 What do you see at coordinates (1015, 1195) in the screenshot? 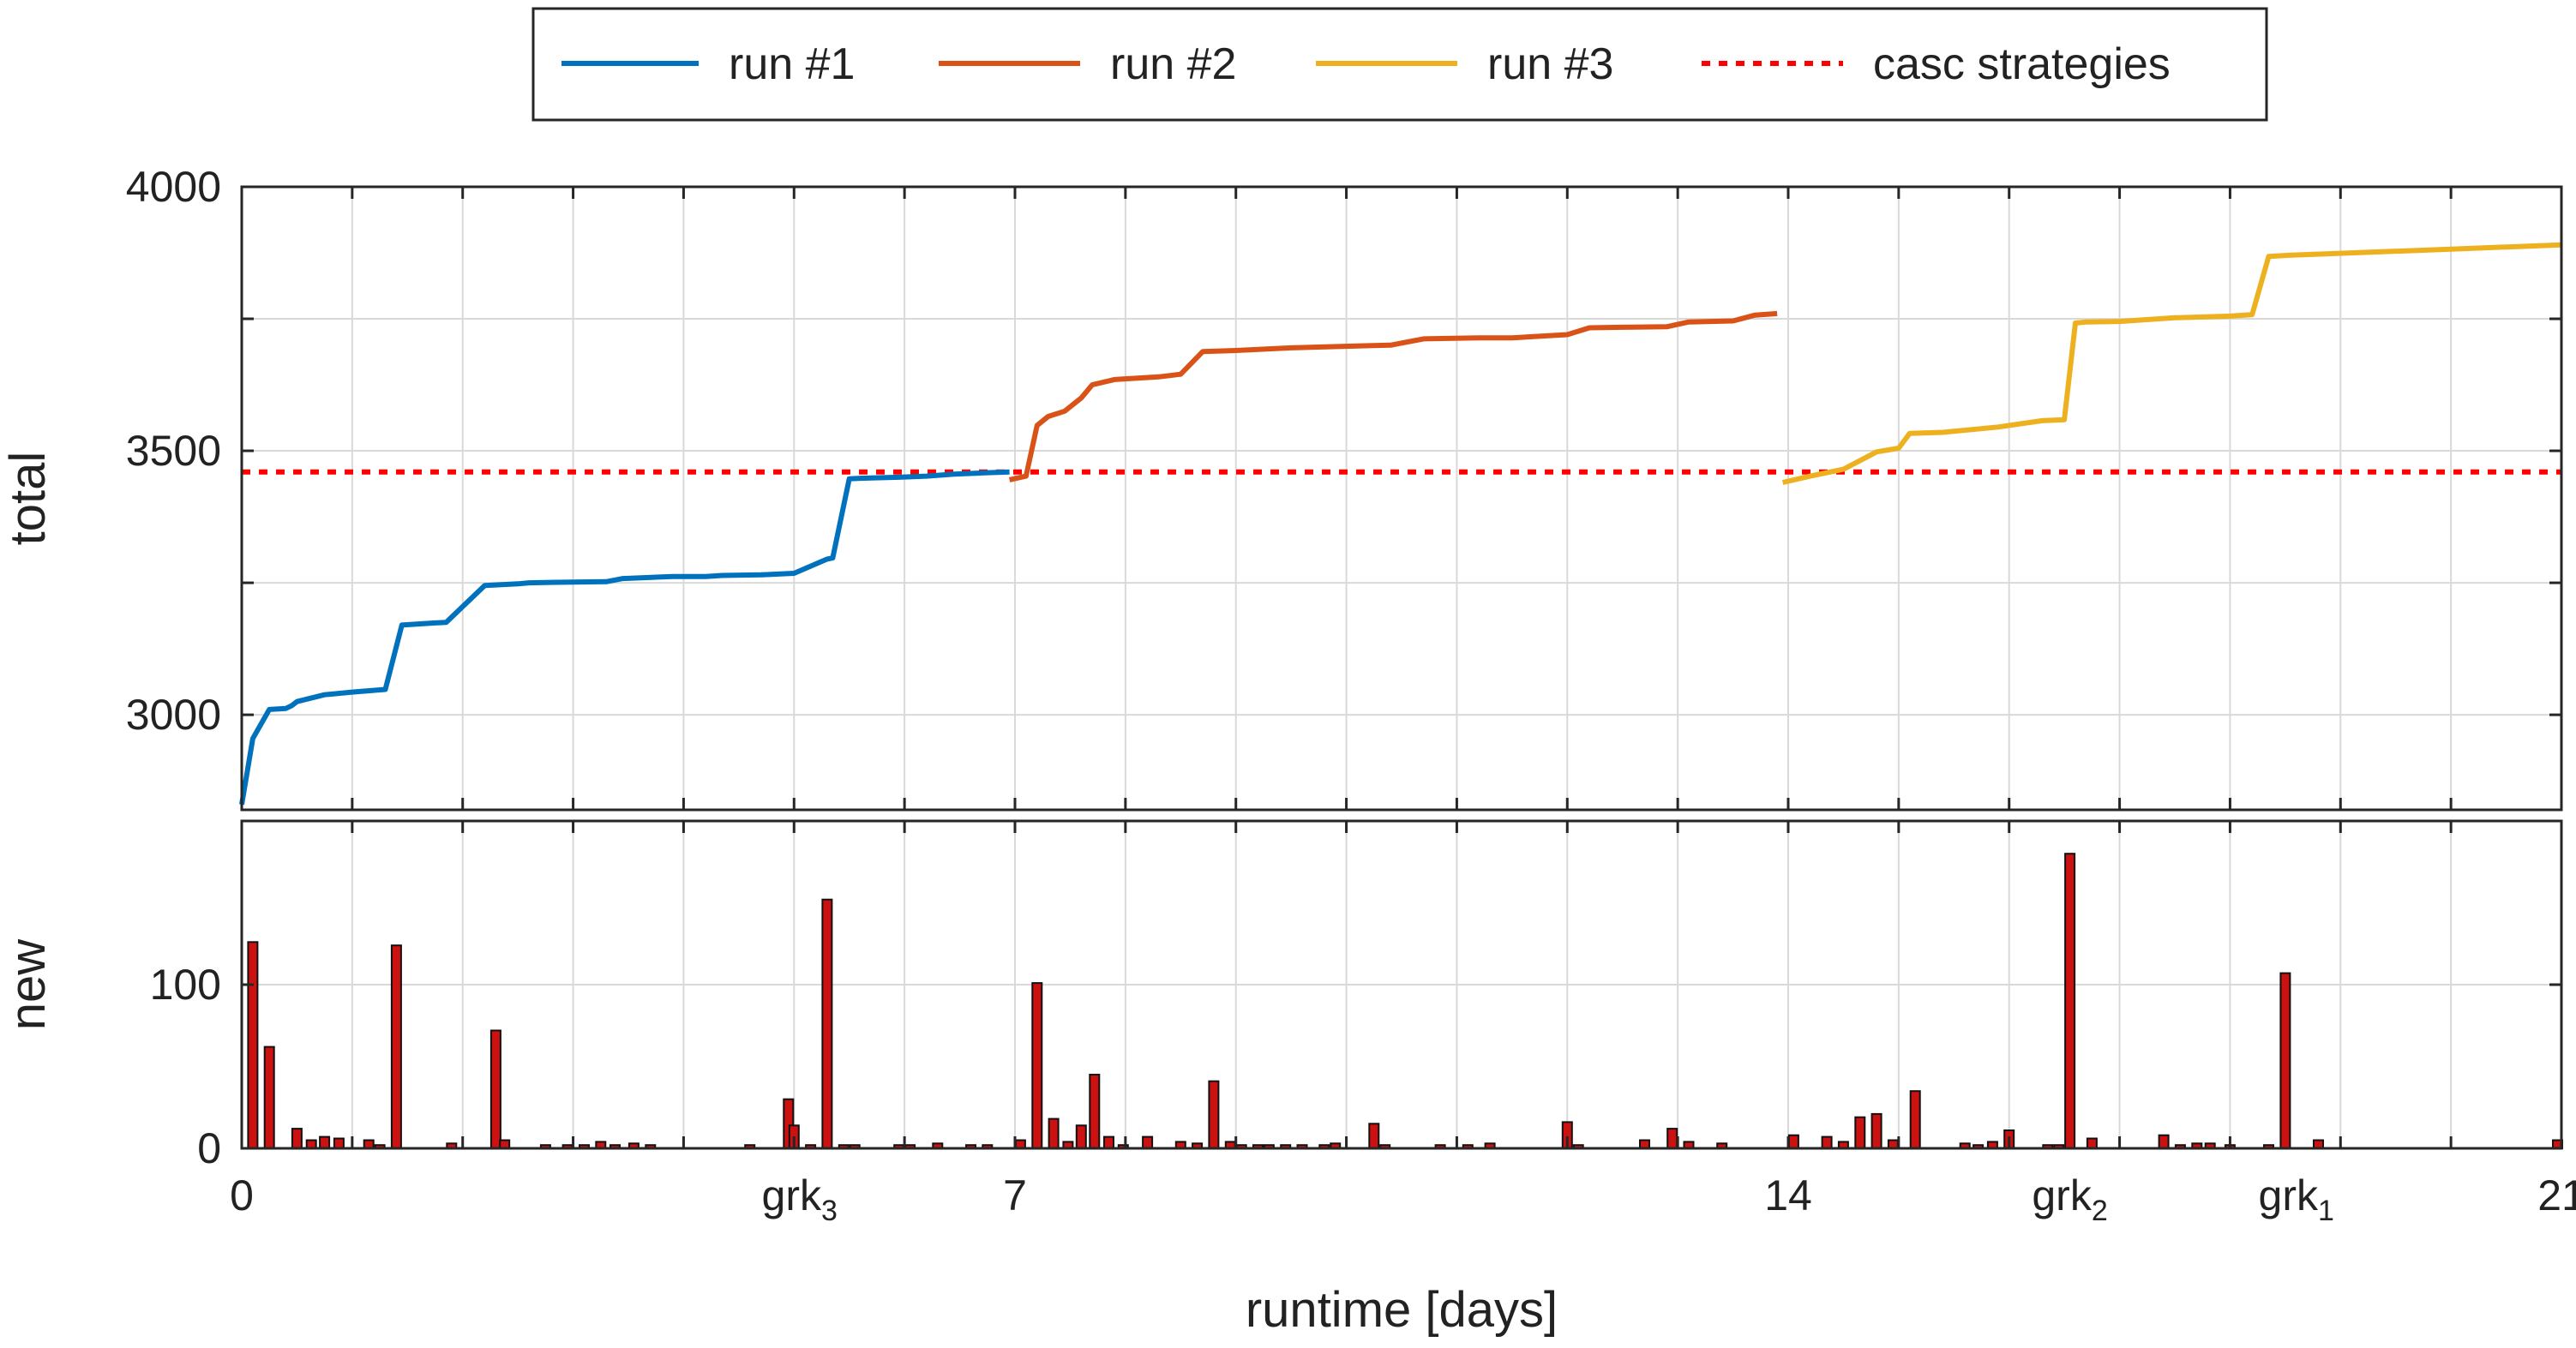
I see `x-tick-label: 7` at bounding box center [1015, 1195].